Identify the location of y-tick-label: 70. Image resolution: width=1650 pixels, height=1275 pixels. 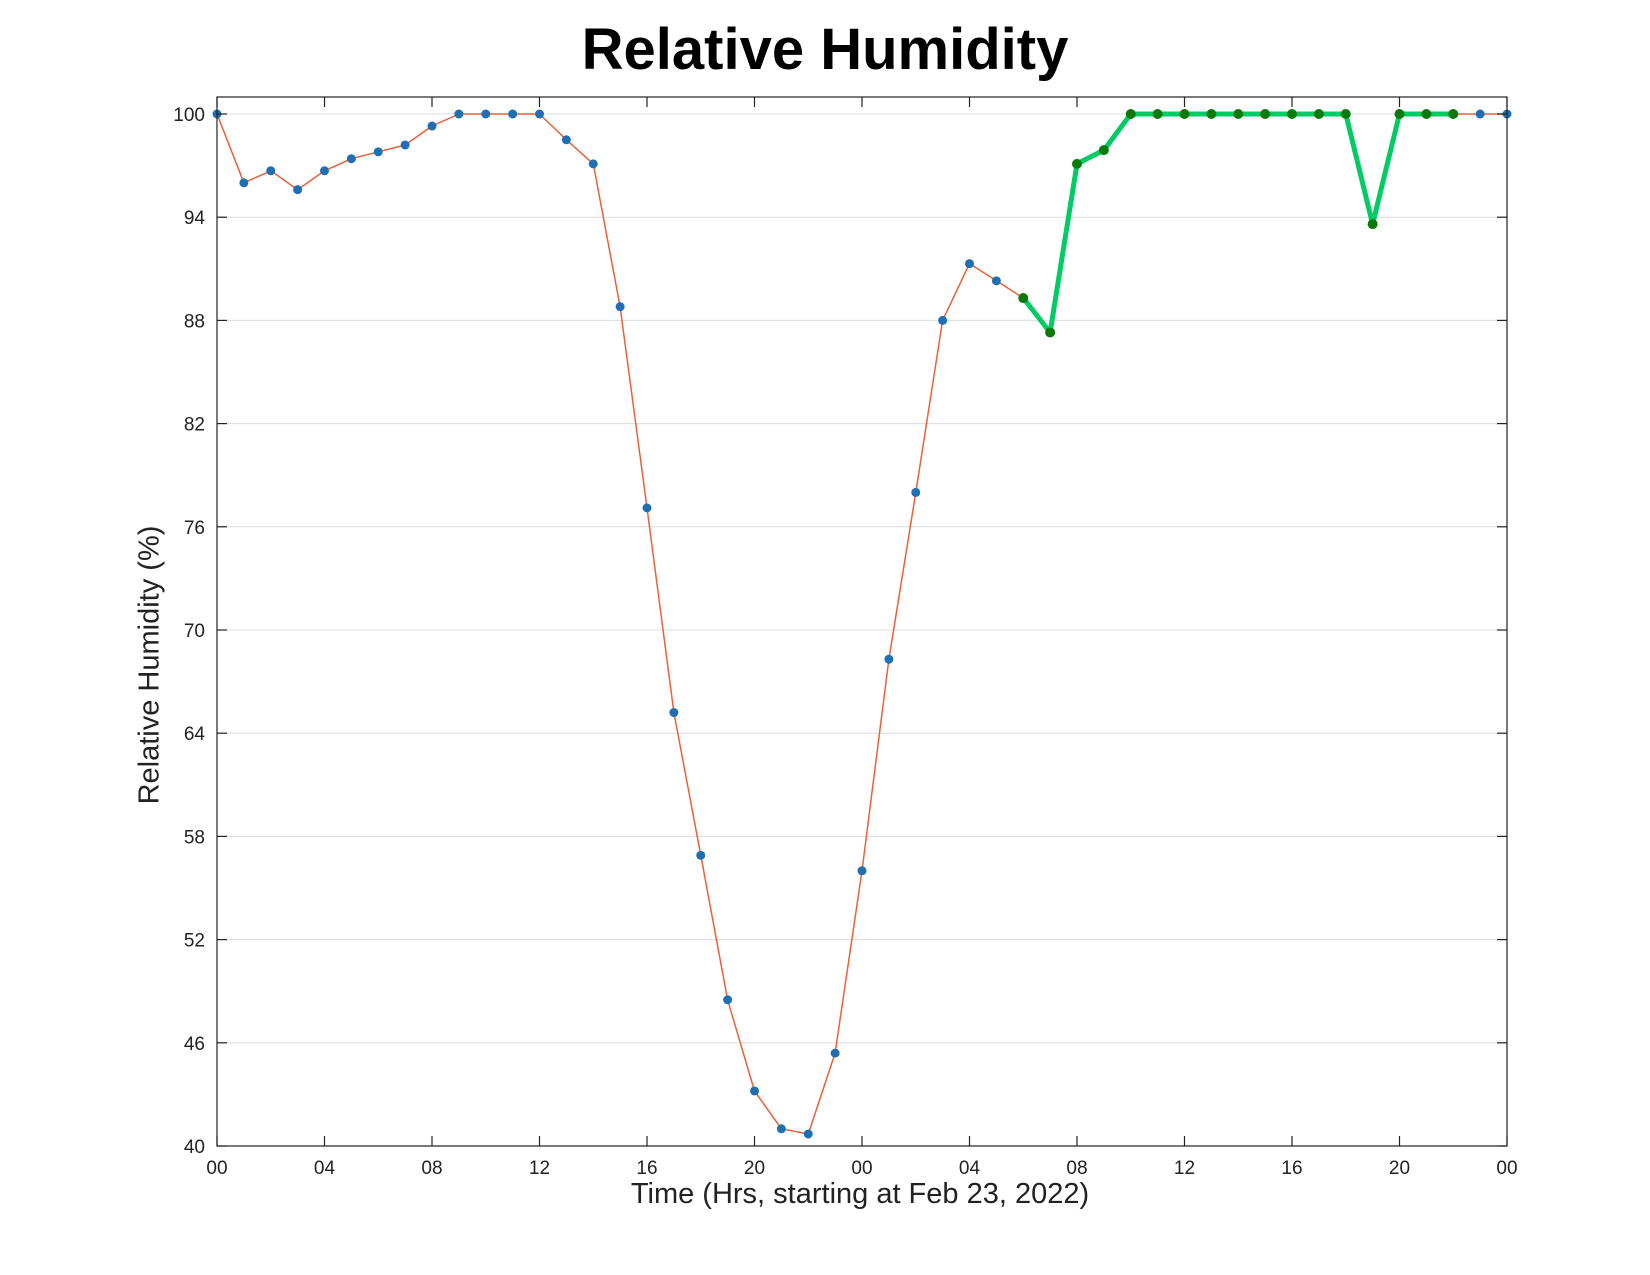
(194, 631).